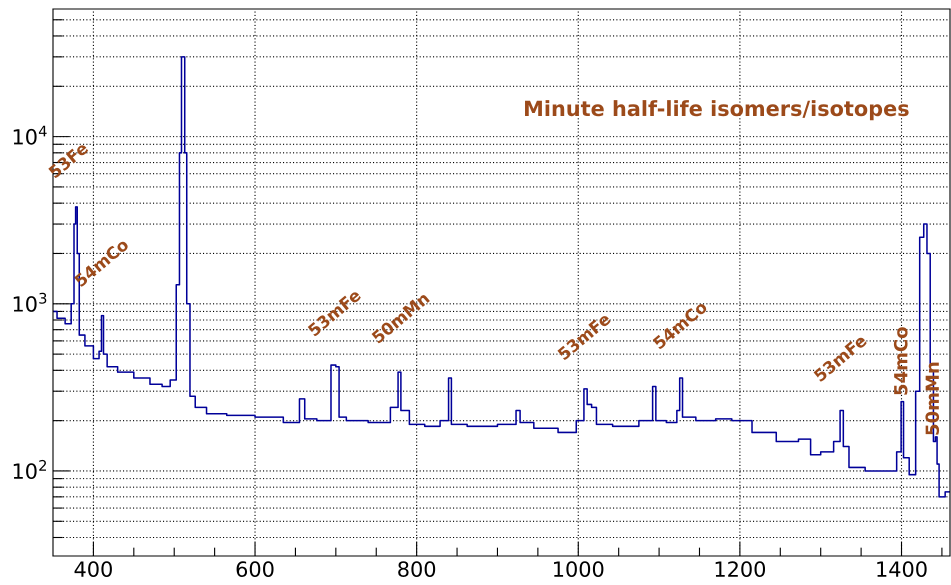  What do you see at coordinates (741, 569) in the screenshot?
I see `x-tick-label: 1200` at bounding box center [741, 569].